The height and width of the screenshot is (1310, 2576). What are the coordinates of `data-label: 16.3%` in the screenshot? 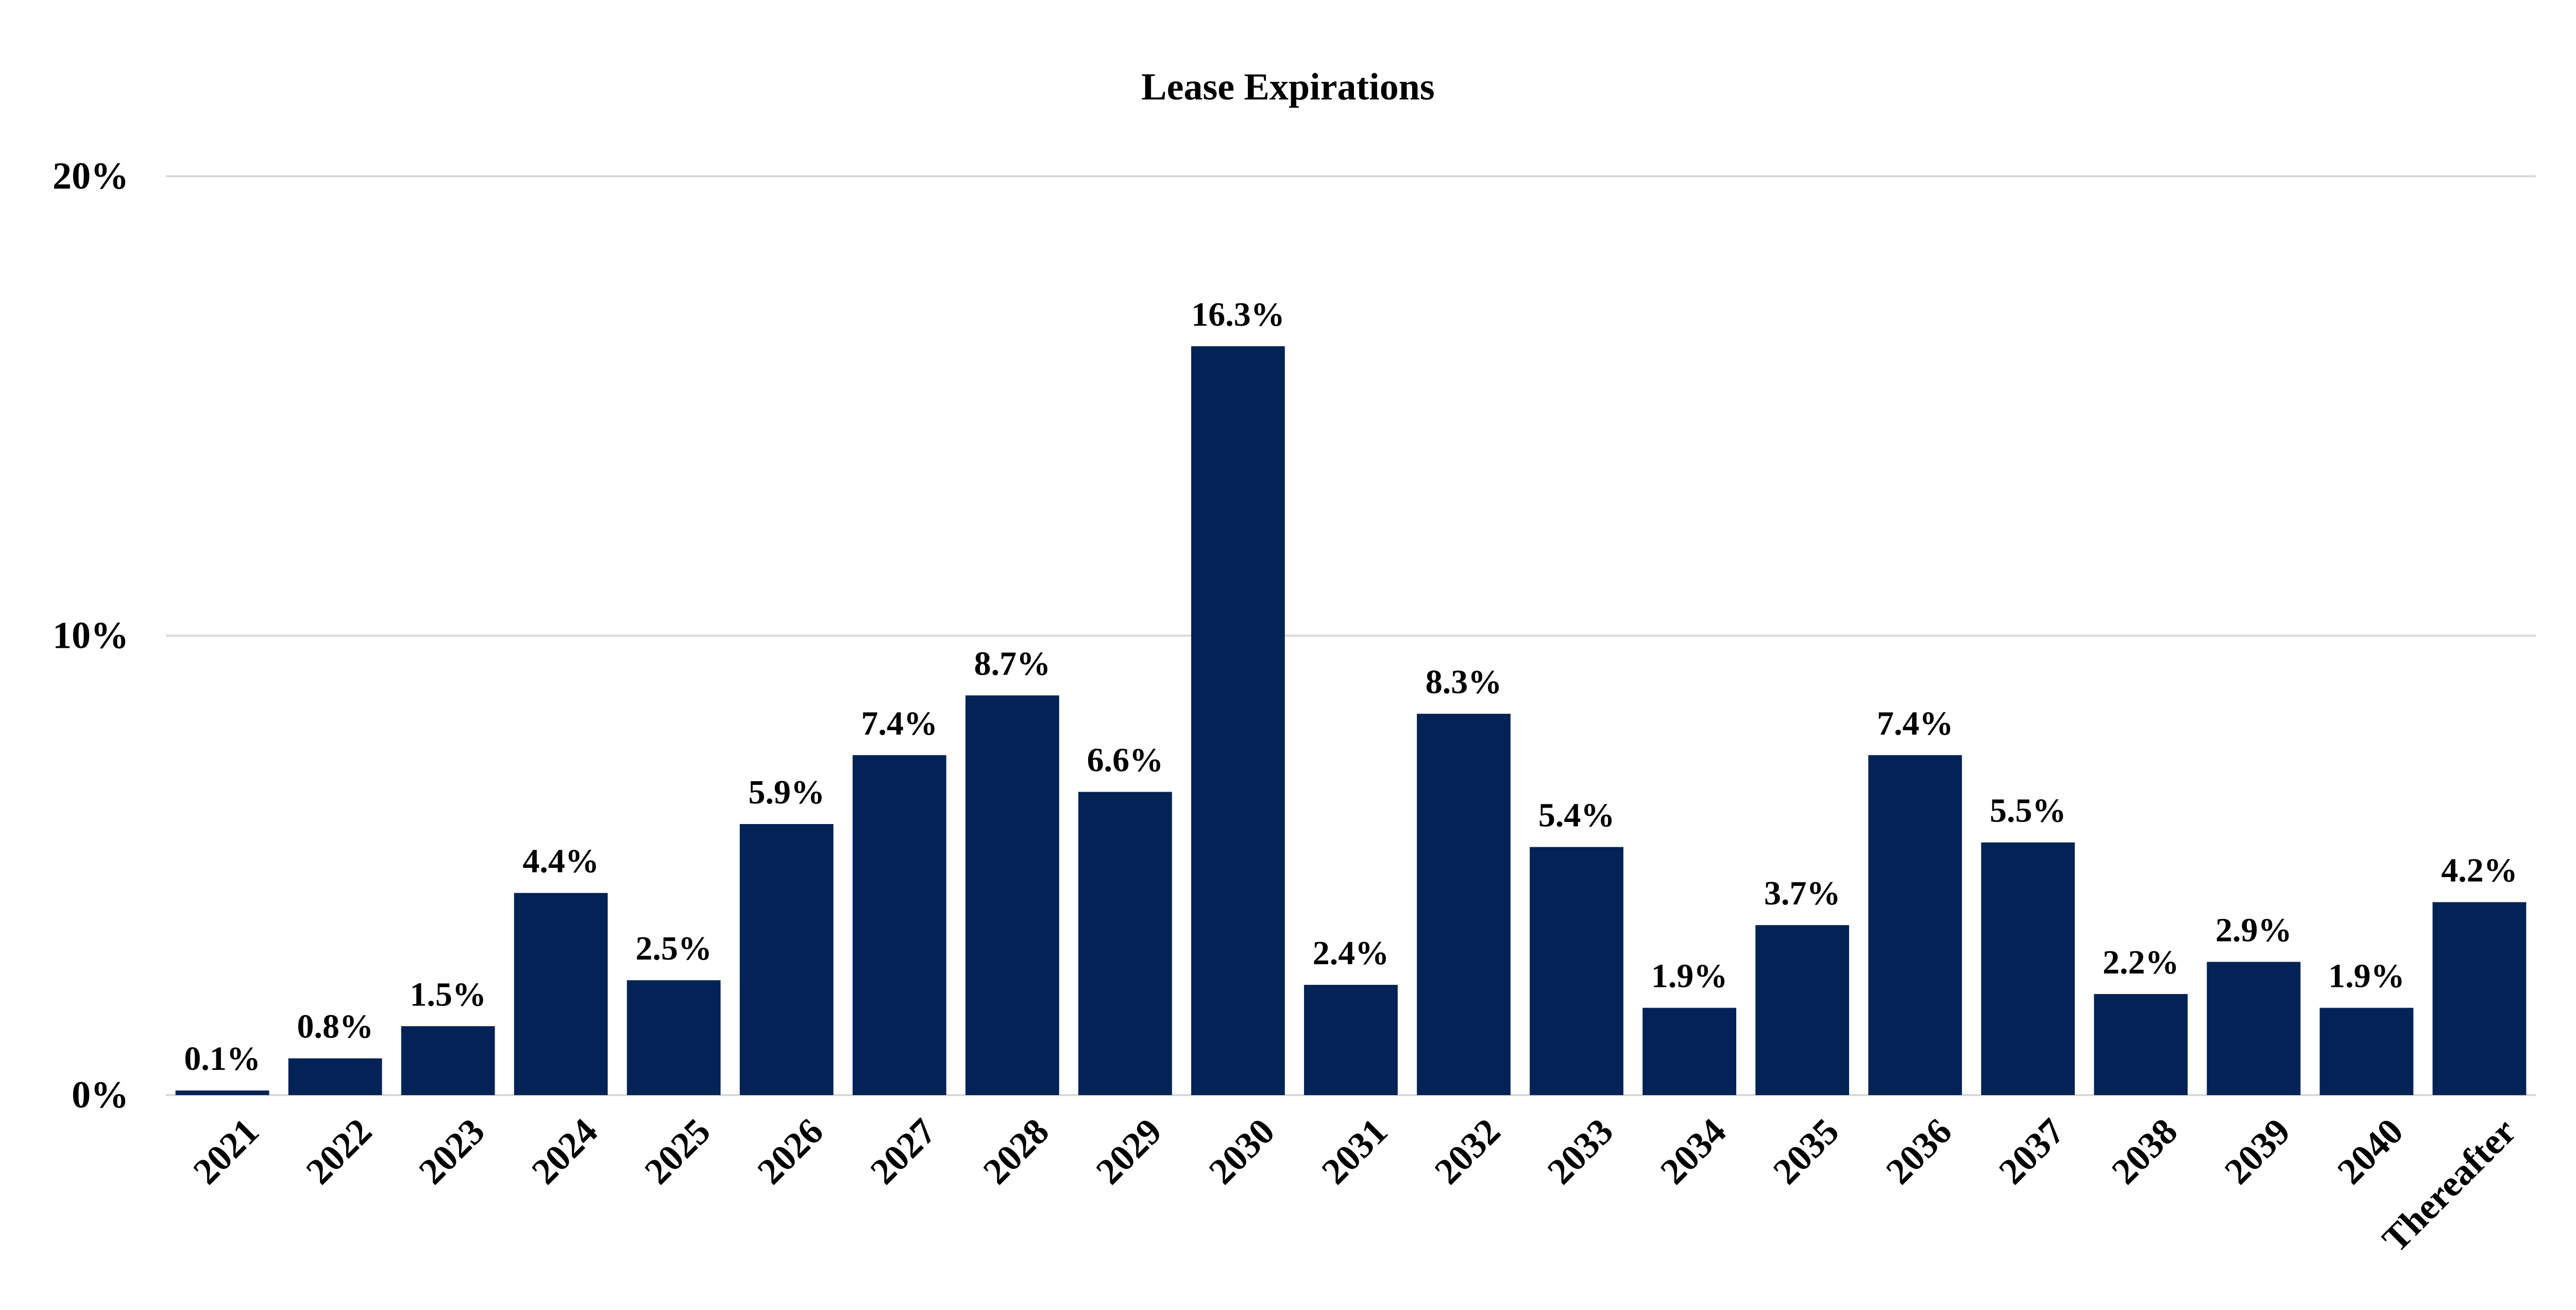 It's located at (1238, 314).